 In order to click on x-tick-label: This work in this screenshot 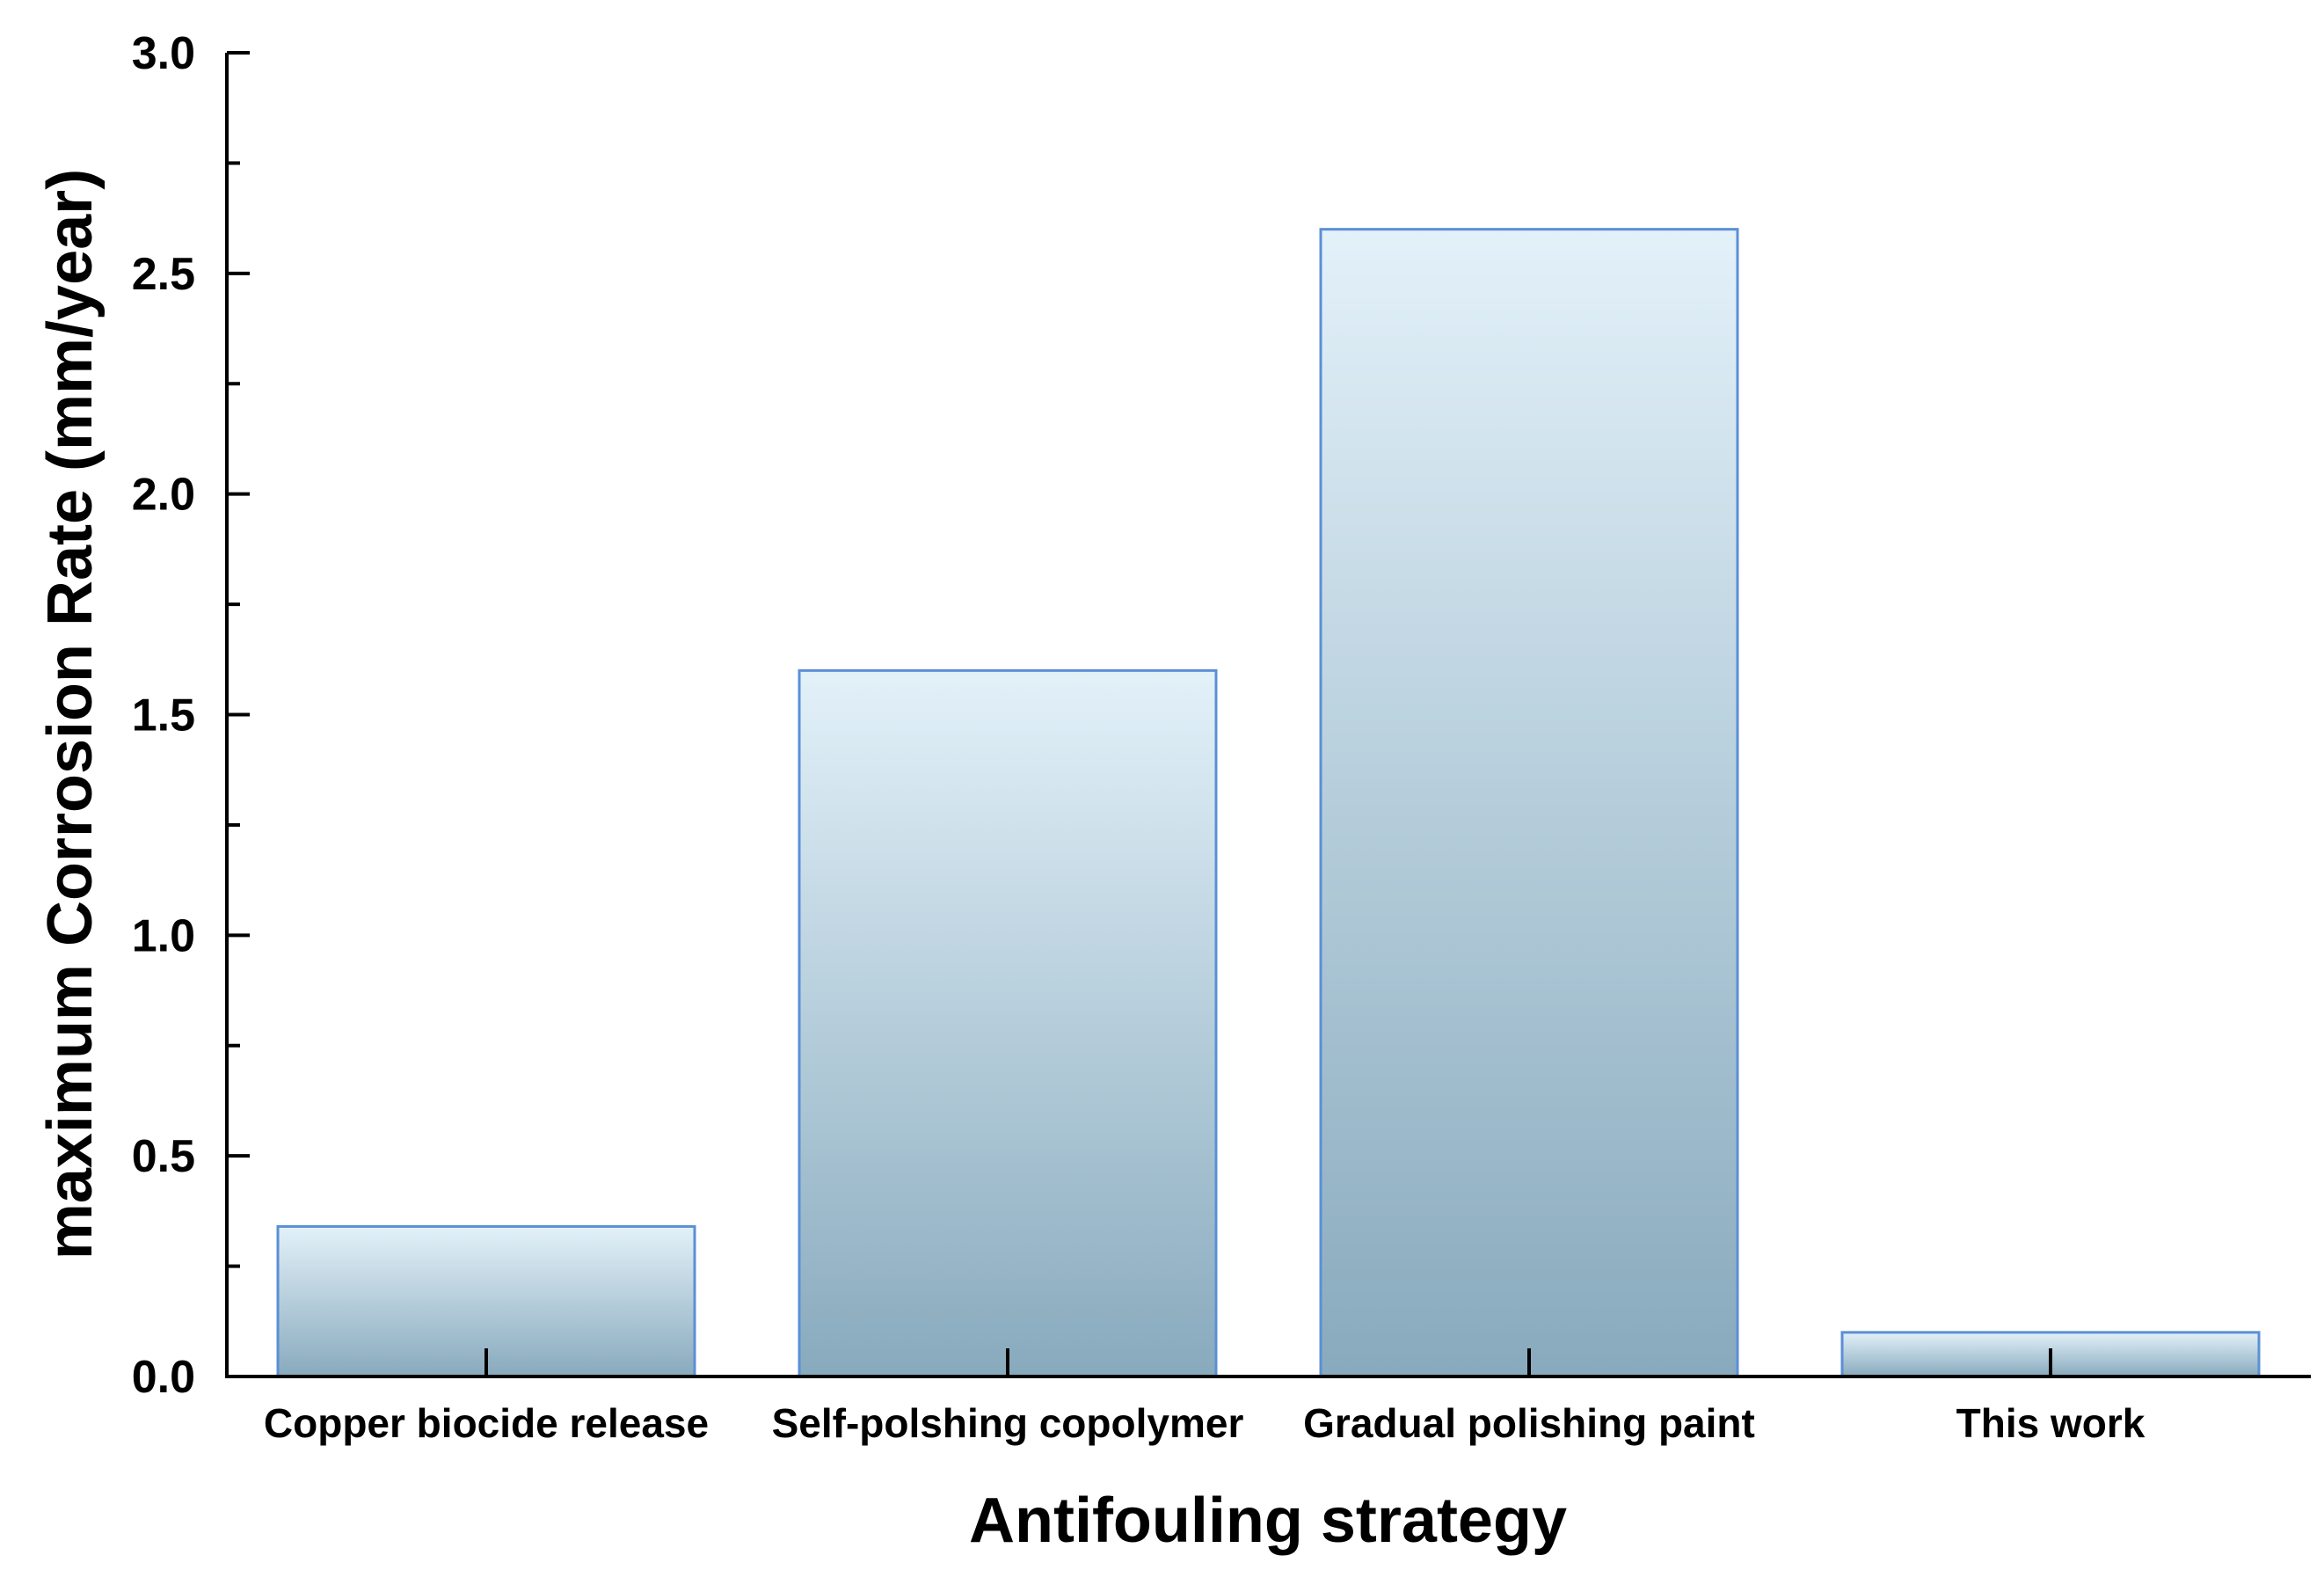, I will do `click(2051, 1423)`.